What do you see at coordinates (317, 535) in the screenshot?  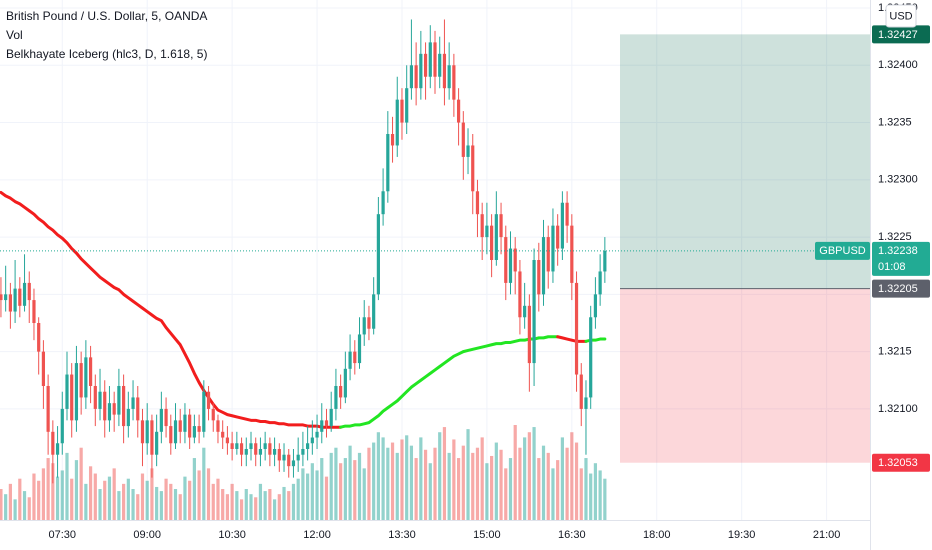 I see `x-tick-label: 12:00` at bounding box center [317, 535].